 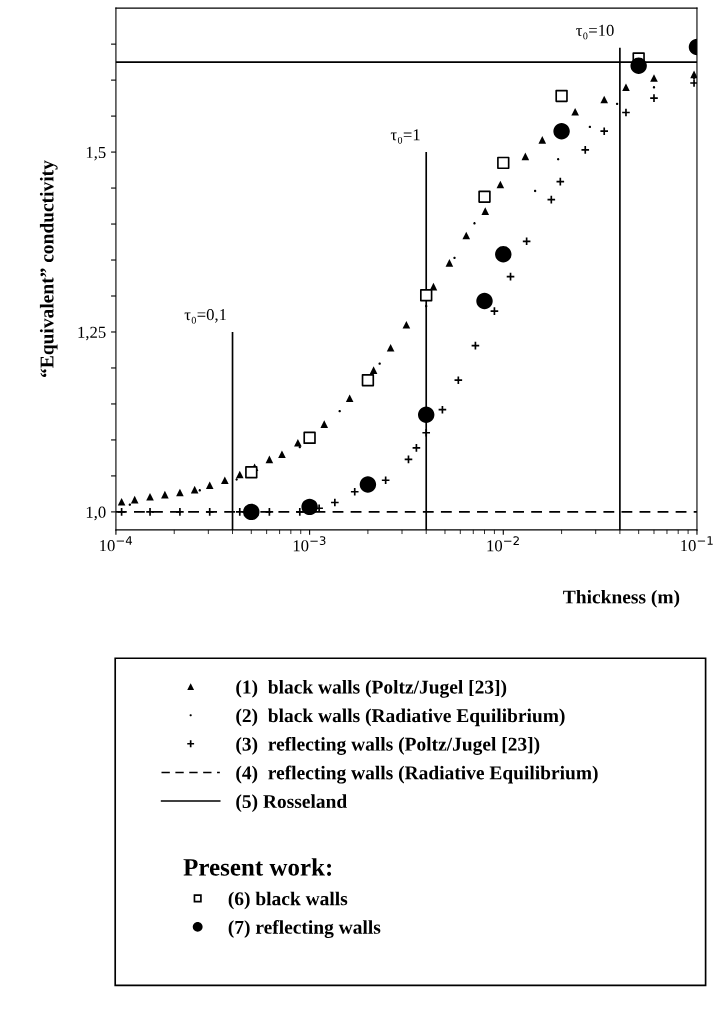 What do you see at coordinates (92, 333) in the screenshot?
I see `y-tick-label: 1,25` at bounding box center [92, 333].